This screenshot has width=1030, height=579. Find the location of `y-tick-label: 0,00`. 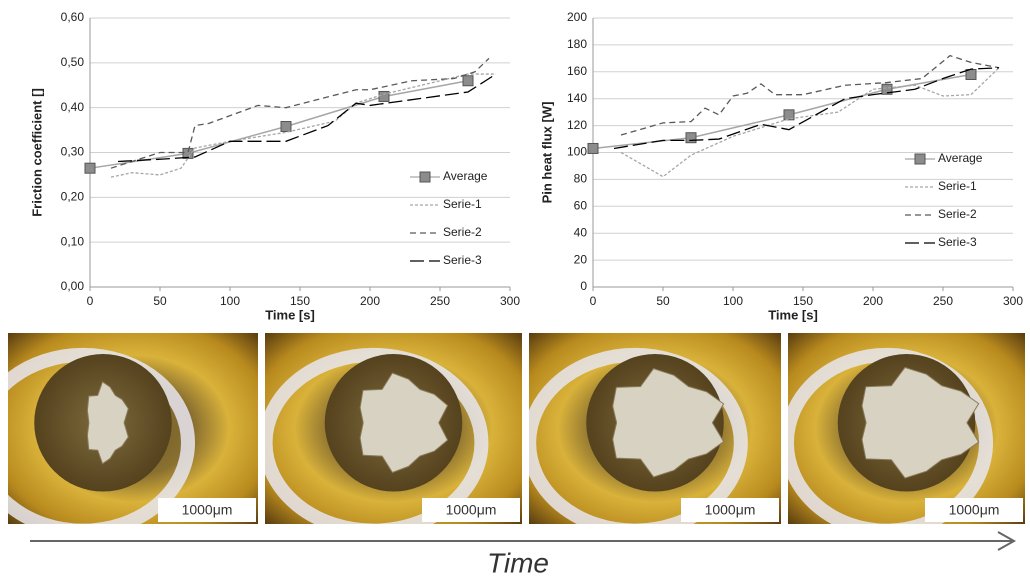

y-tick-label: 0,00 is located at coordinates (73, 286).